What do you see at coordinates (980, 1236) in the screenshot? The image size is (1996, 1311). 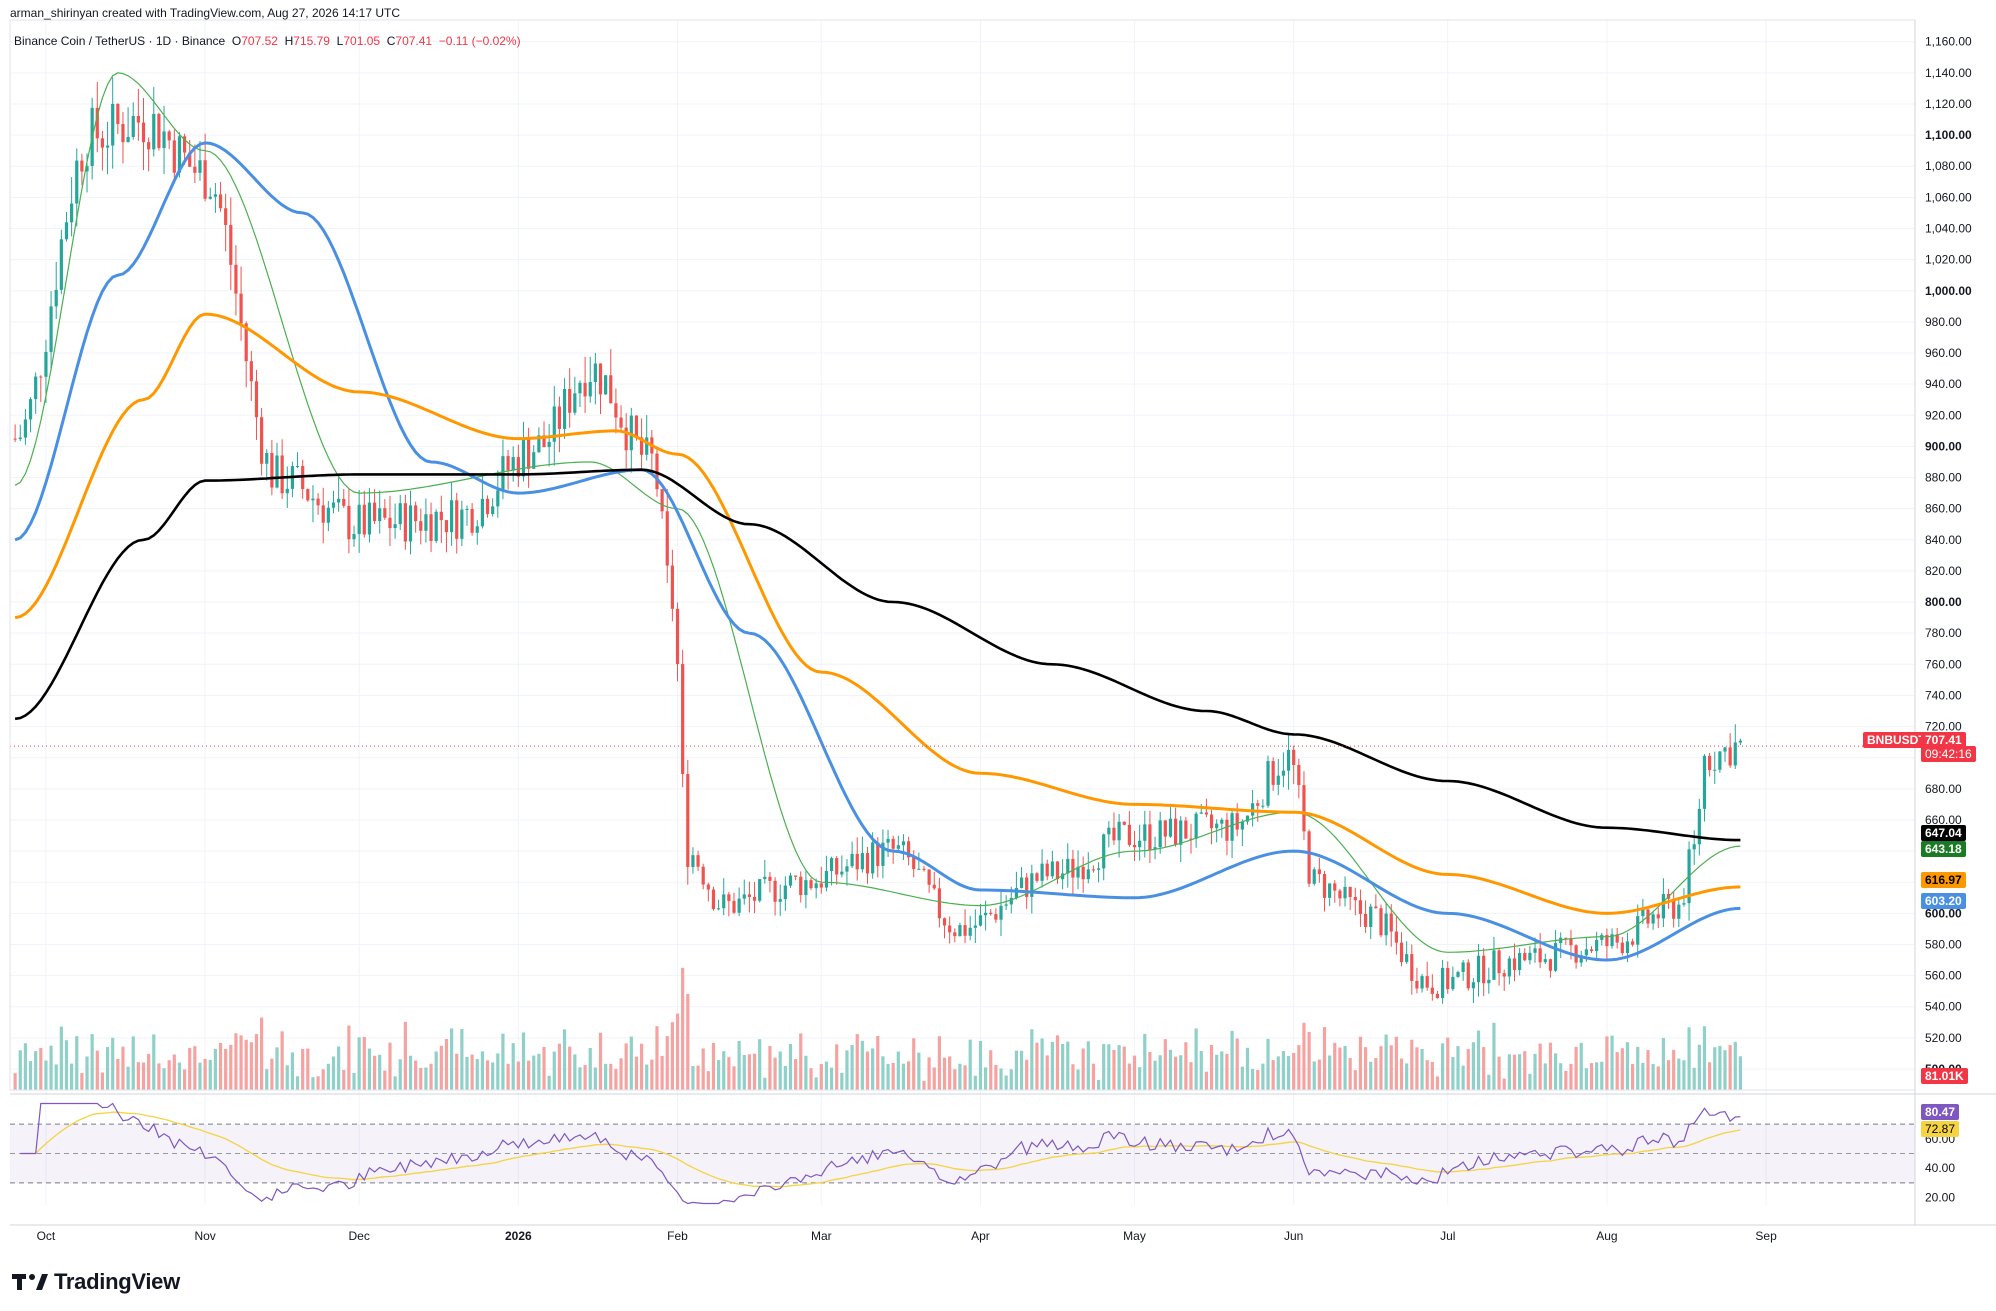 I see `time-tick-label: Apr` at bounding box center [980, 1236].